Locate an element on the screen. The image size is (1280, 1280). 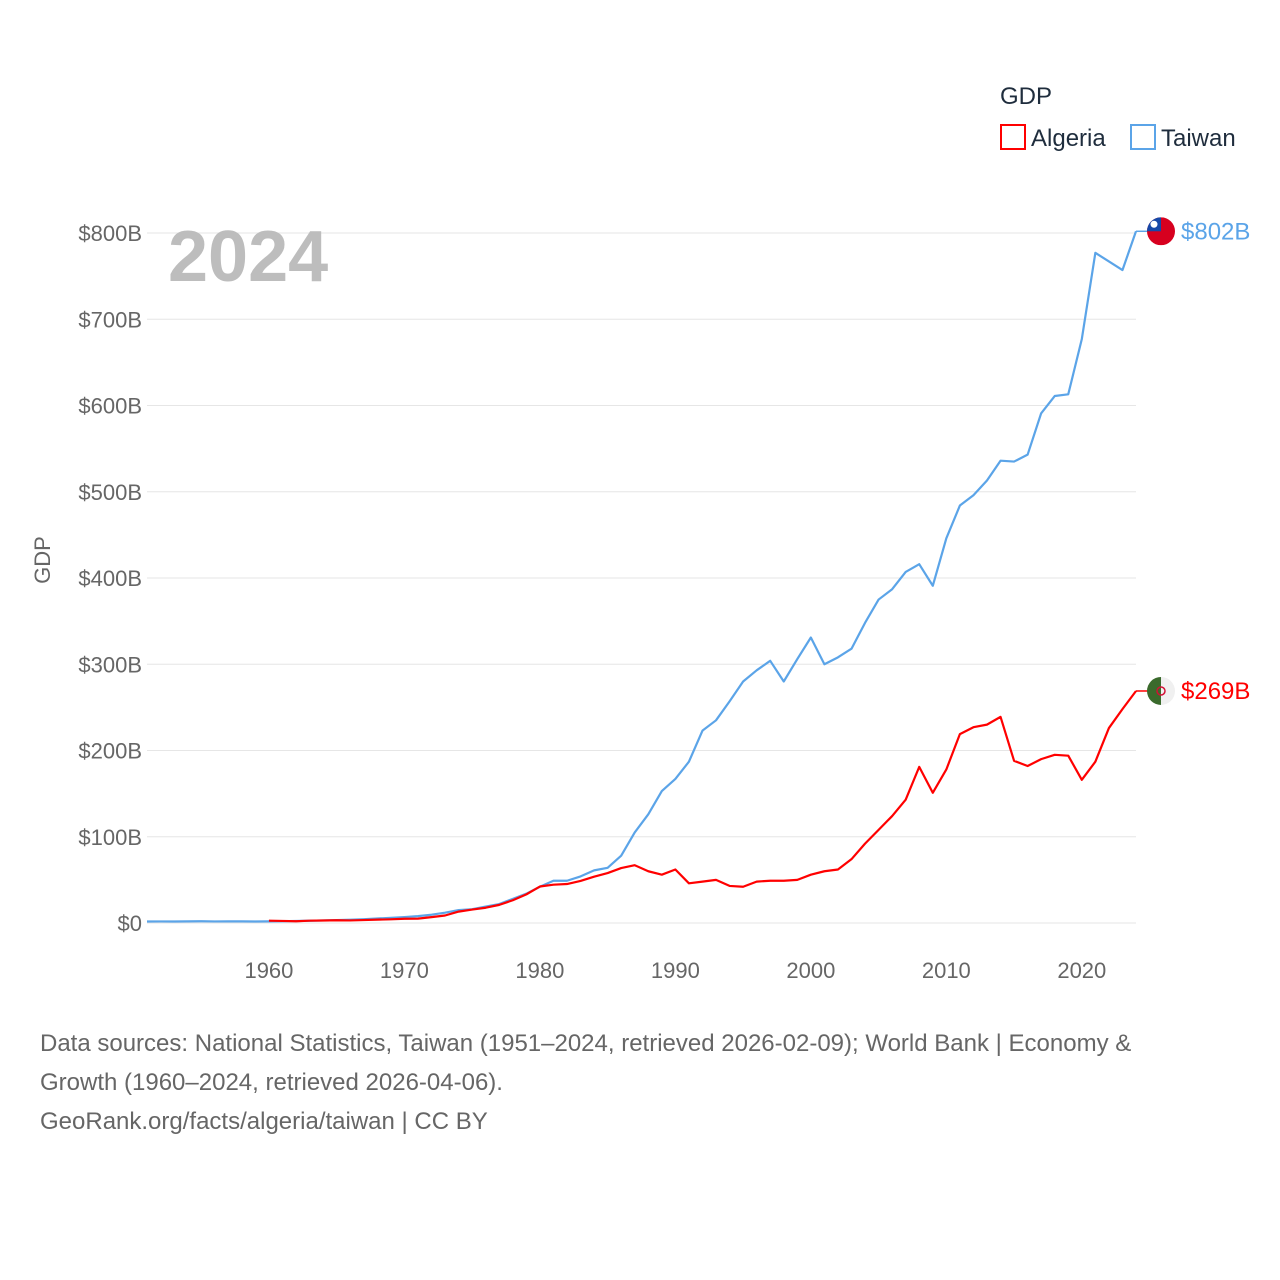
legend-title: GDP is located at coordinates (1026, 96).